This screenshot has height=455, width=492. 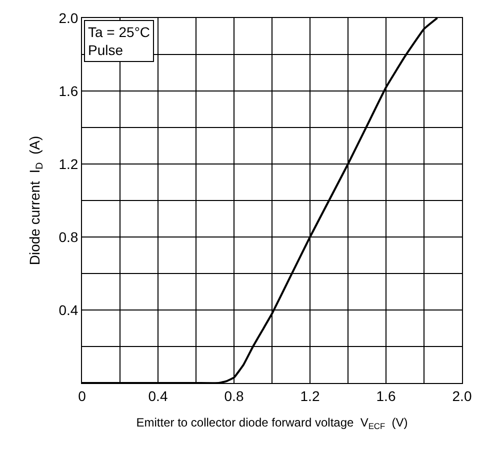 What do you see at coordinates (68, 164) in the screenshot?
I see `y-tick-label: 1.2` at bounding box center [68, 164].